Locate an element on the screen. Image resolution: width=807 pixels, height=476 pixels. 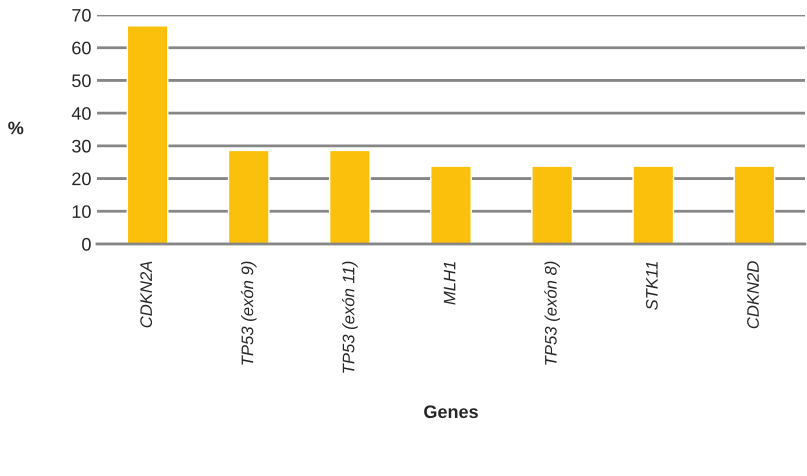
x-tick-label: CDKN2A is located at coordinates (146, 295).